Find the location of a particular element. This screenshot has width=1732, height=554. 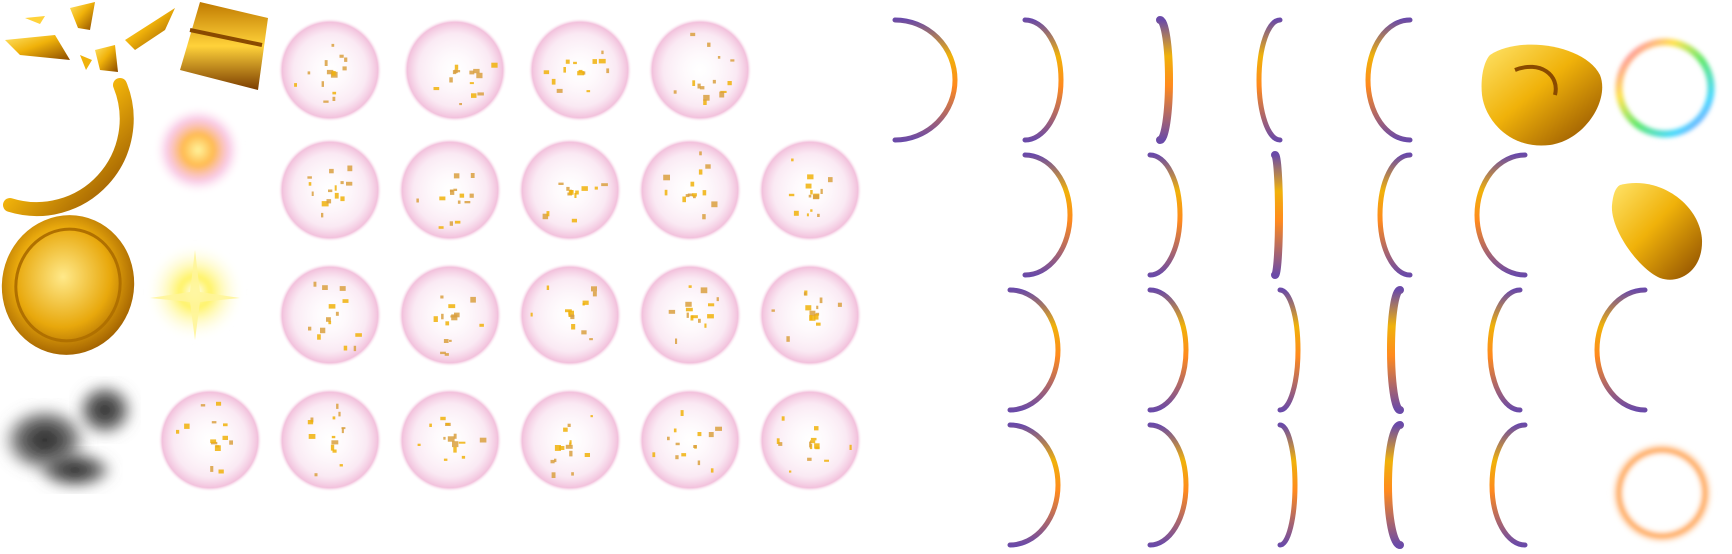

gold-ring-arc is located at coordinates (68, 147).